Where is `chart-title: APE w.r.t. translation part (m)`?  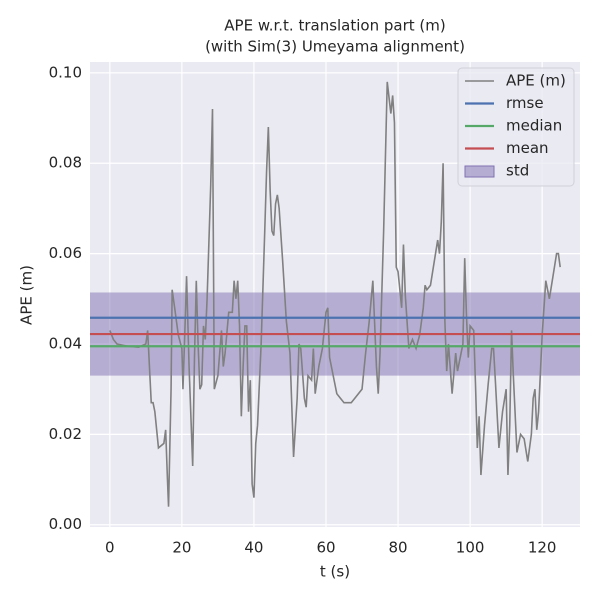
chart-title: APE w.r.t. translation part (m) is located at coordinates (334, 26).